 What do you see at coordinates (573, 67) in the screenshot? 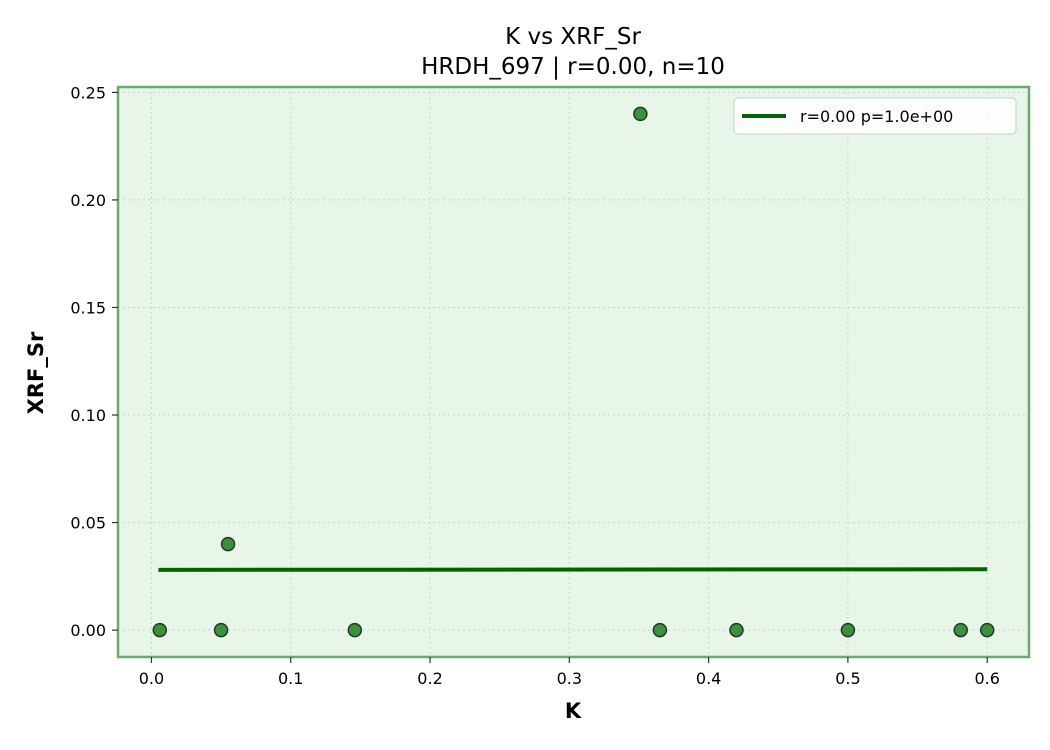
I see `chart-subtitle: HRDH_697 | r=0.00, n=10` at bounding box center [573, 67].